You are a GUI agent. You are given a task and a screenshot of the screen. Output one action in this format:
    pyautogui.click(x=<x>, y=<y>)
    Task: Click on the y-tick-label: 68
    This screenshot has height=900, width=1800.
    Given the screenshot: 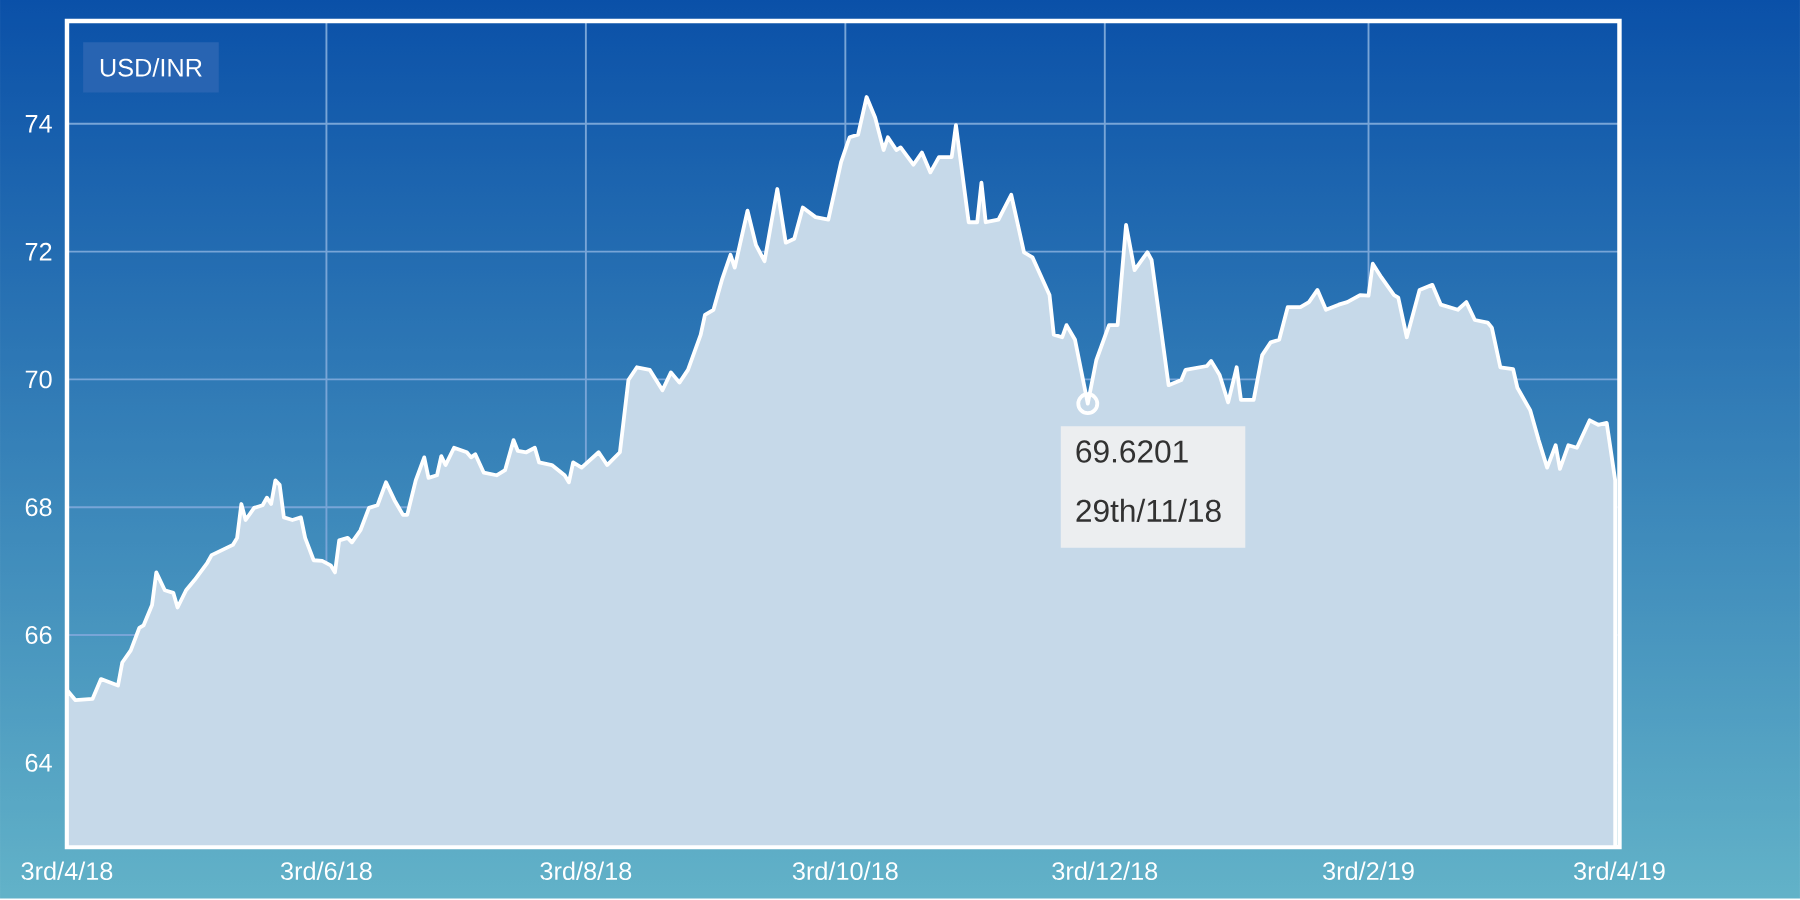 What is the action you would take?
    pyautogui.click(x=38, y=507)
    